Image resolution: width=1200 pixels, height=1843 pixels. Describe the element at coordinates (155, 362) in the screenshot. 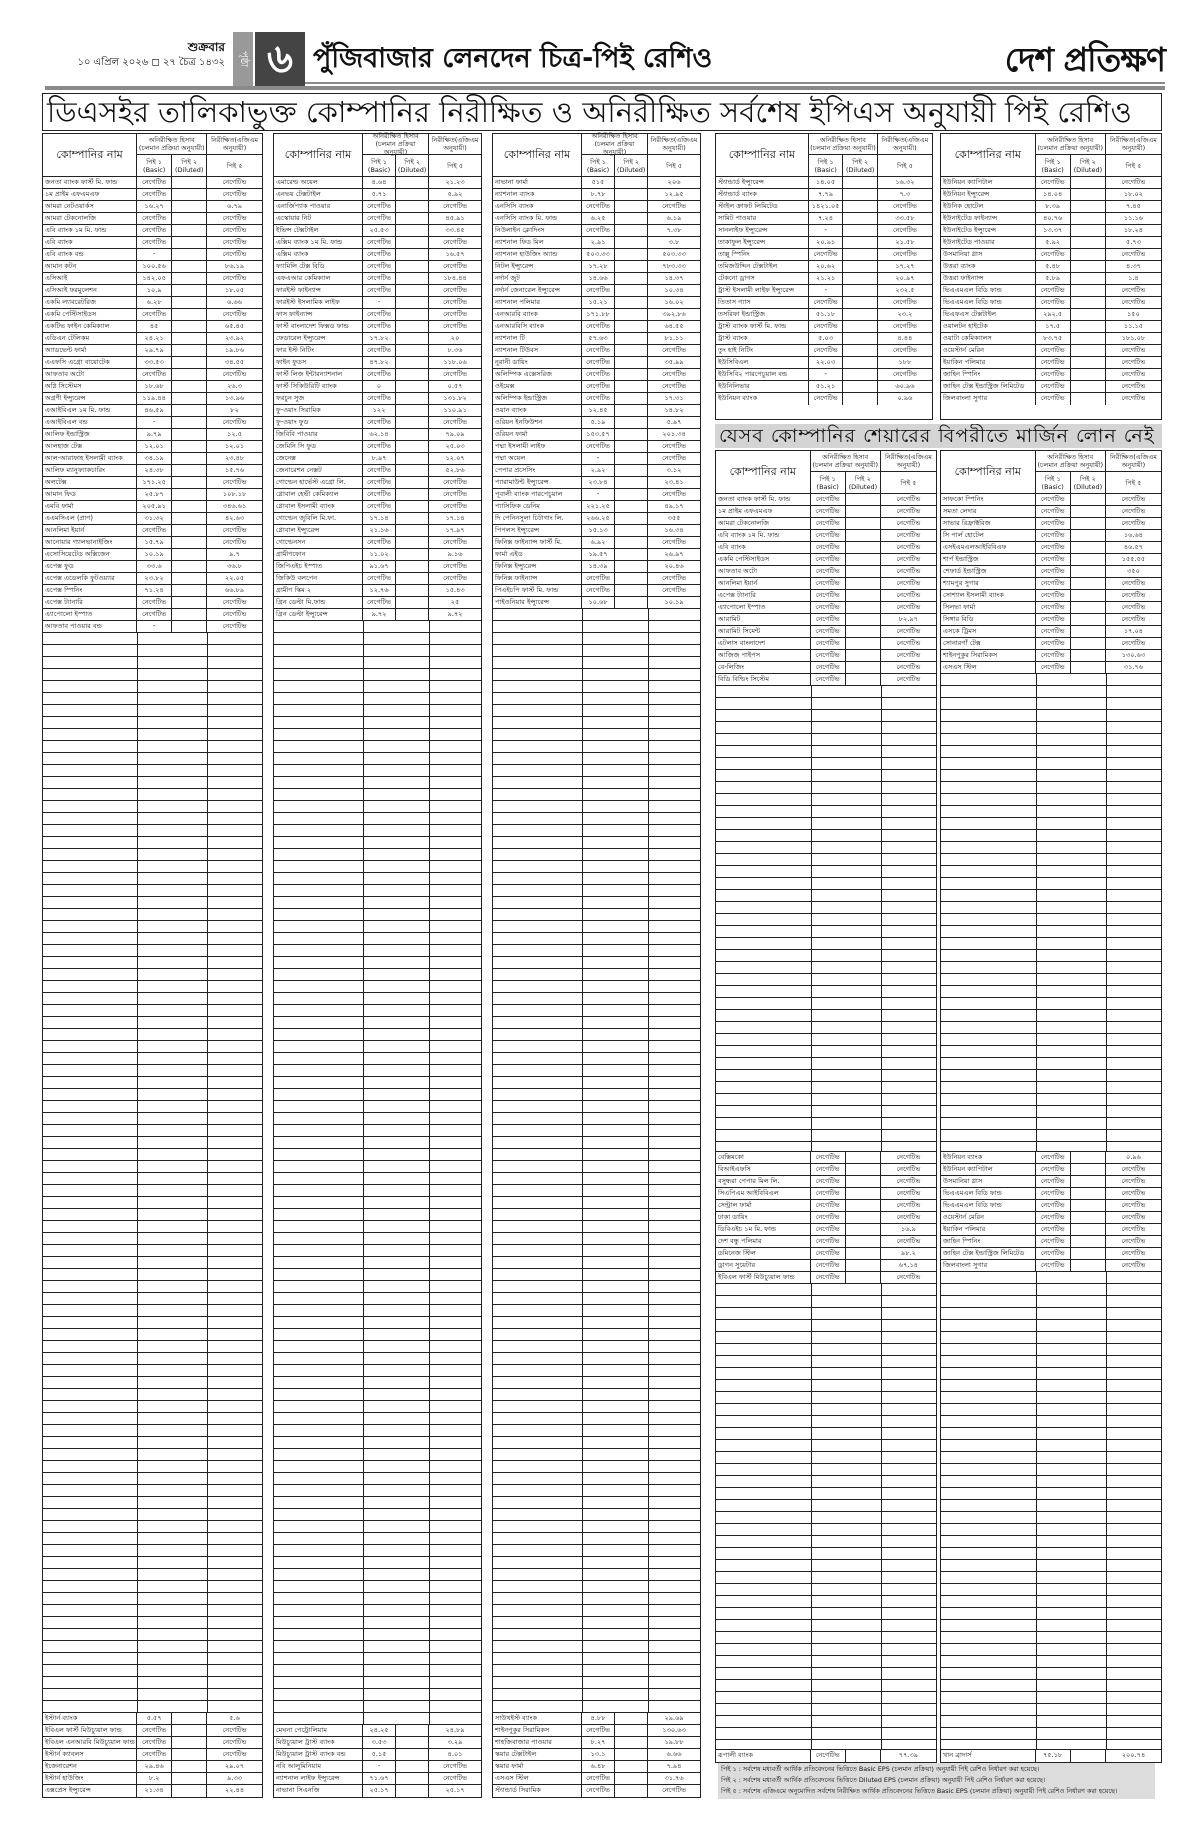

I see `pe1-value: ৩৩.৫৩` at that location.